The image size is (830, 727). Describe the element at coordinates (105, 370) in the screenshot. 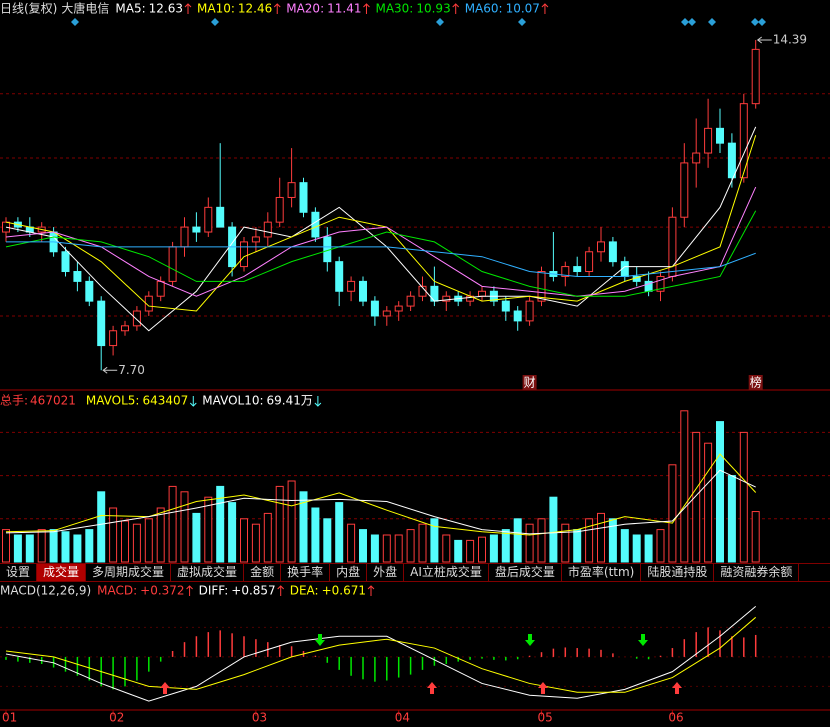

I see `extreme-arrow` at that location.